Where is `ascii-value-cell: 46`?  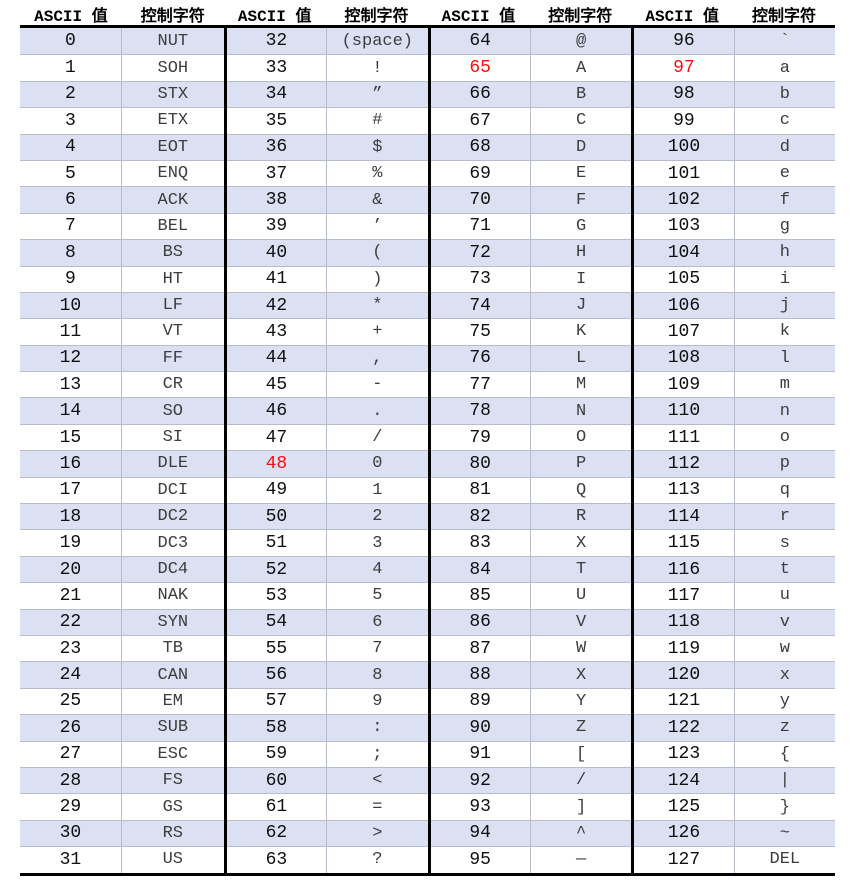
ascii-value-cell: 46 is located at coordinates (277, 411).